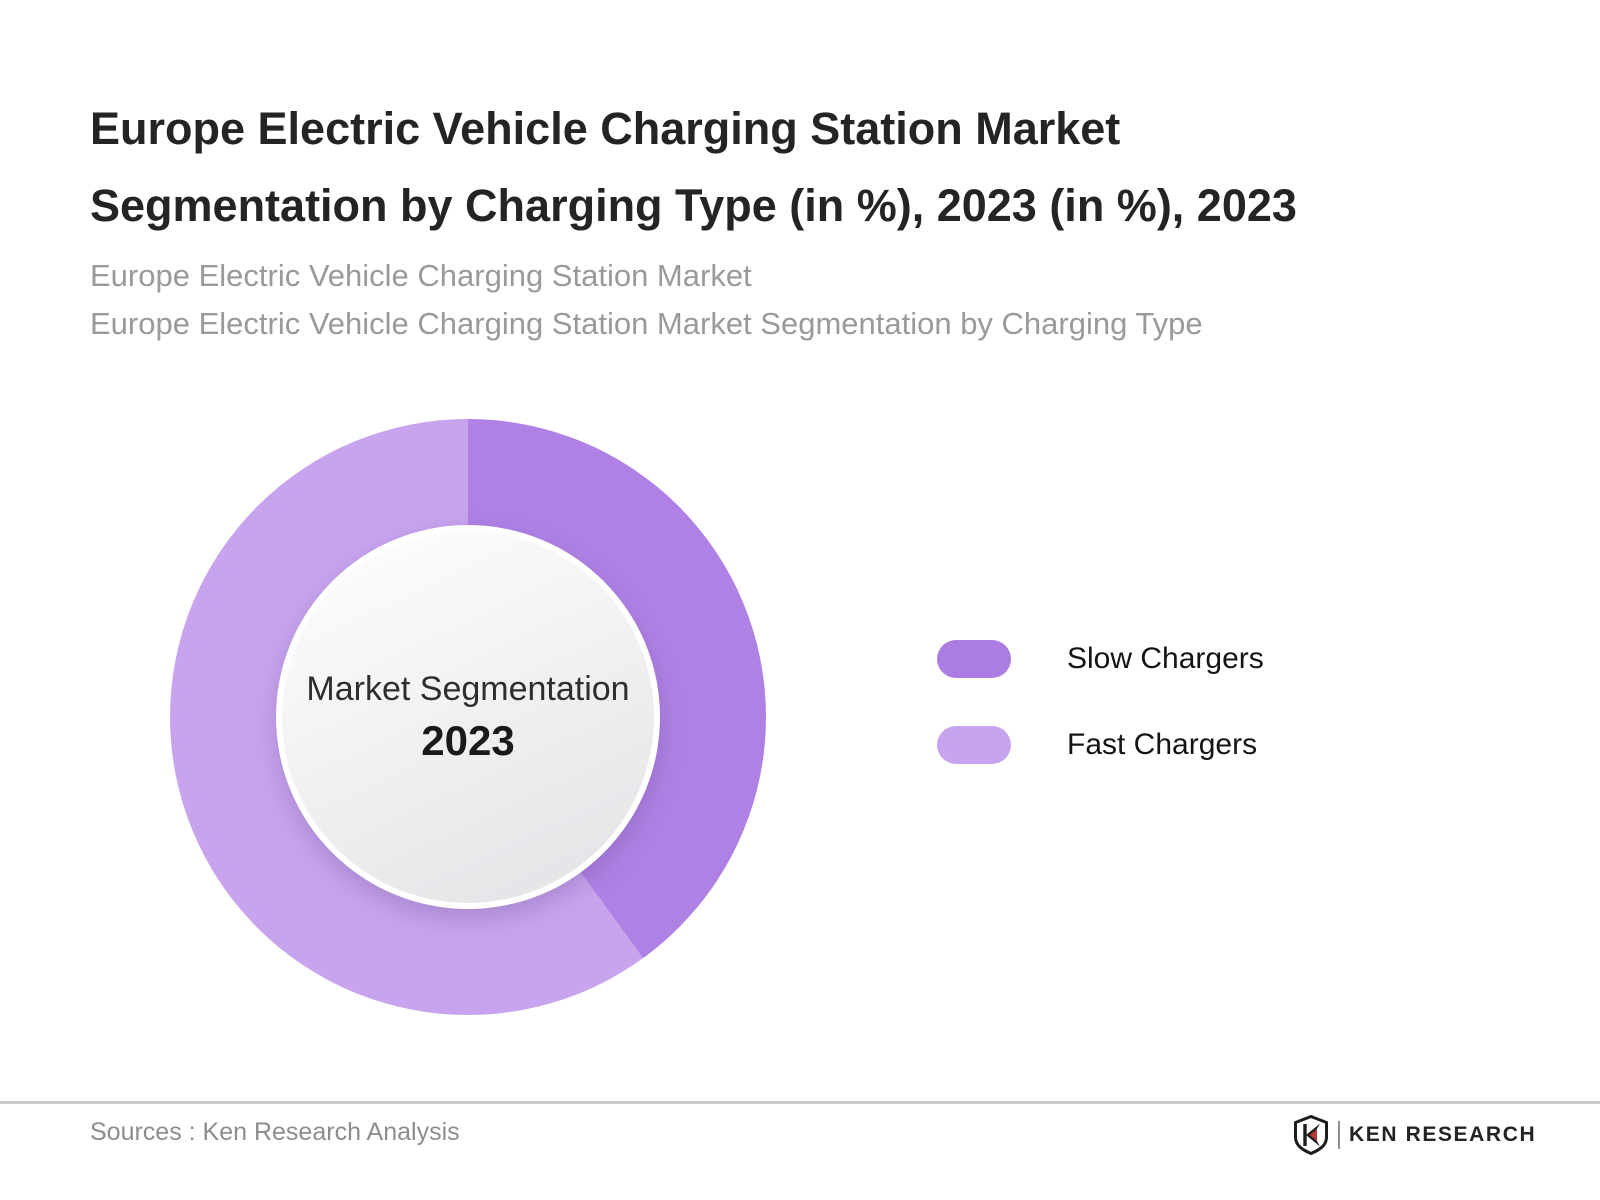  I want to click on chart-legend: Slow Chargers Fast Chargers, so click(1100, 702).